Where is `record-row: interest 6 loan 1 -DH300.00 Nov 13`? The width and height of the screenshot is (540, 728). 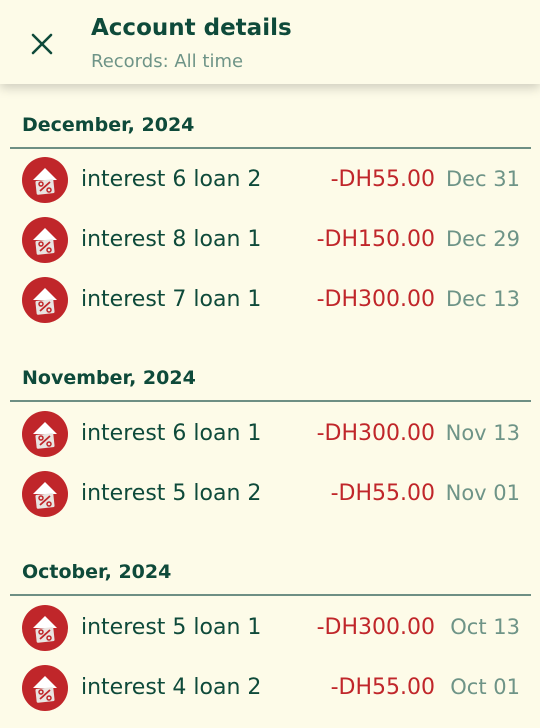 record-row: interest 6 loan 1 -DH300.00 Nov 13 is located at coordinates (270, 434).